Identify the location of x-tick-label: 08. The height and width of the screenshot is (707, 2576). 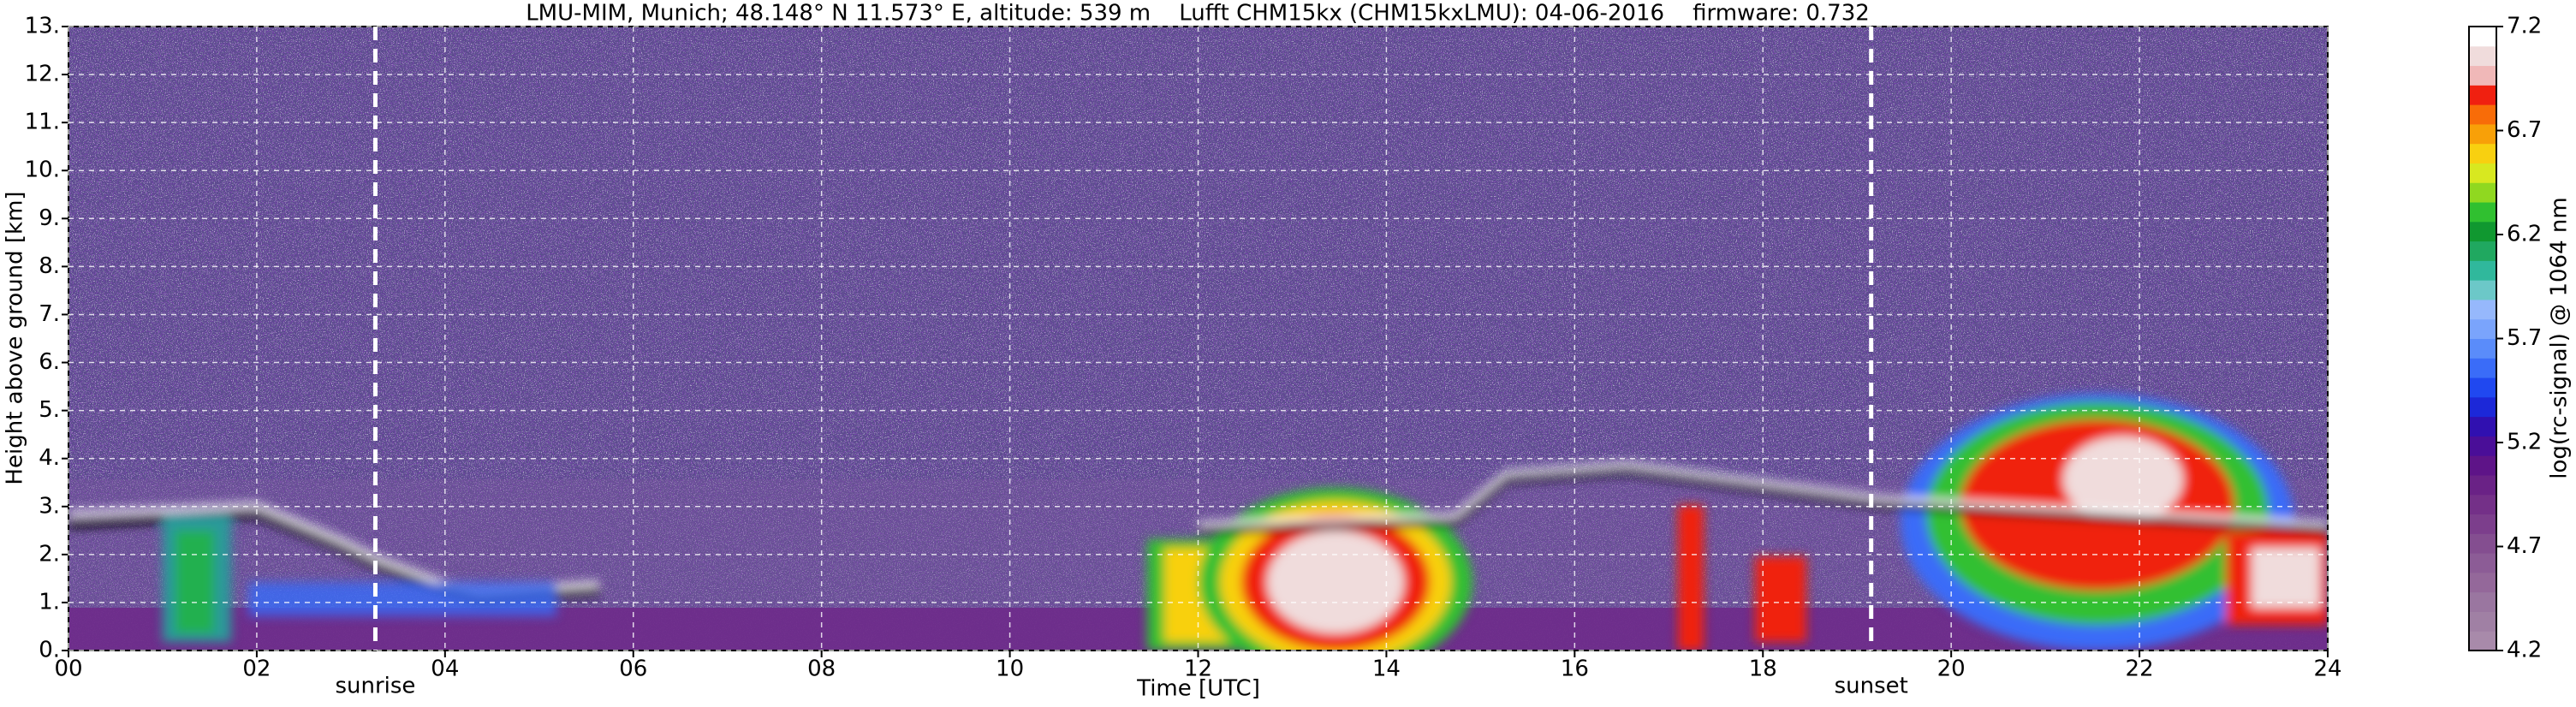
(822, 669).